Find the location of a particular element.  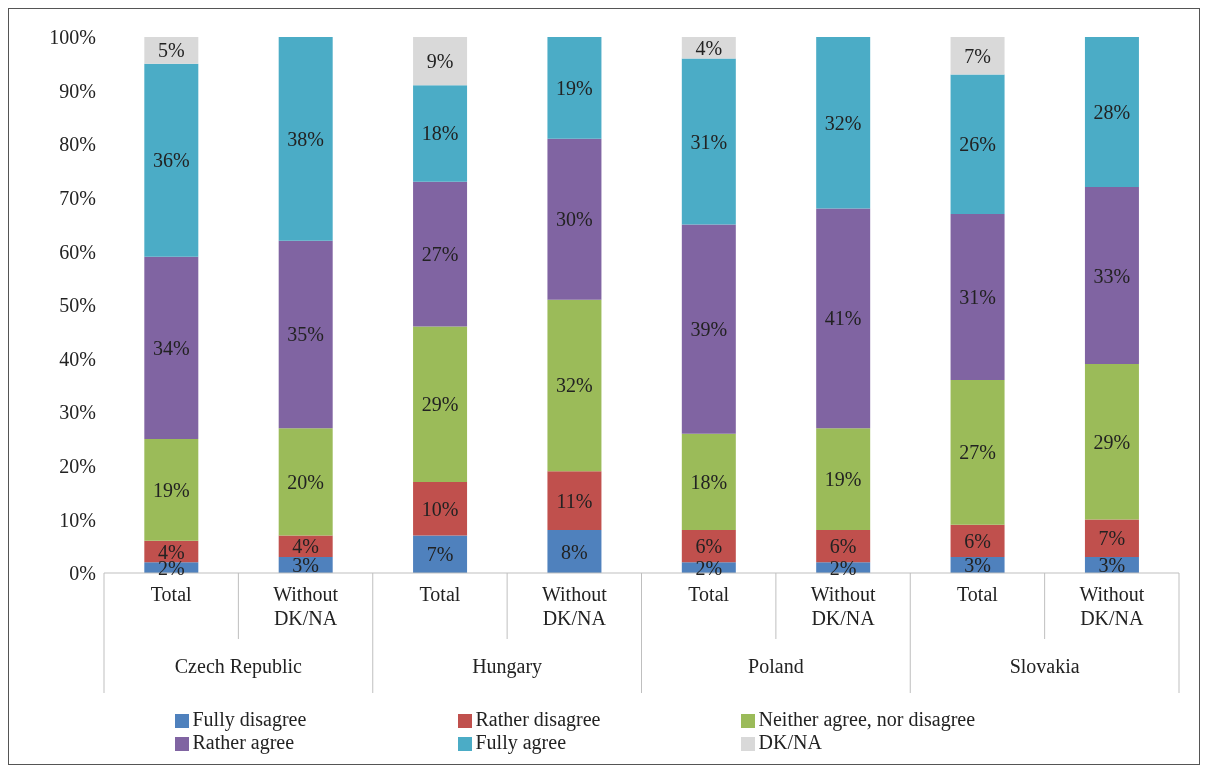

text: Slovakia is located at coordinates (1044, 666).